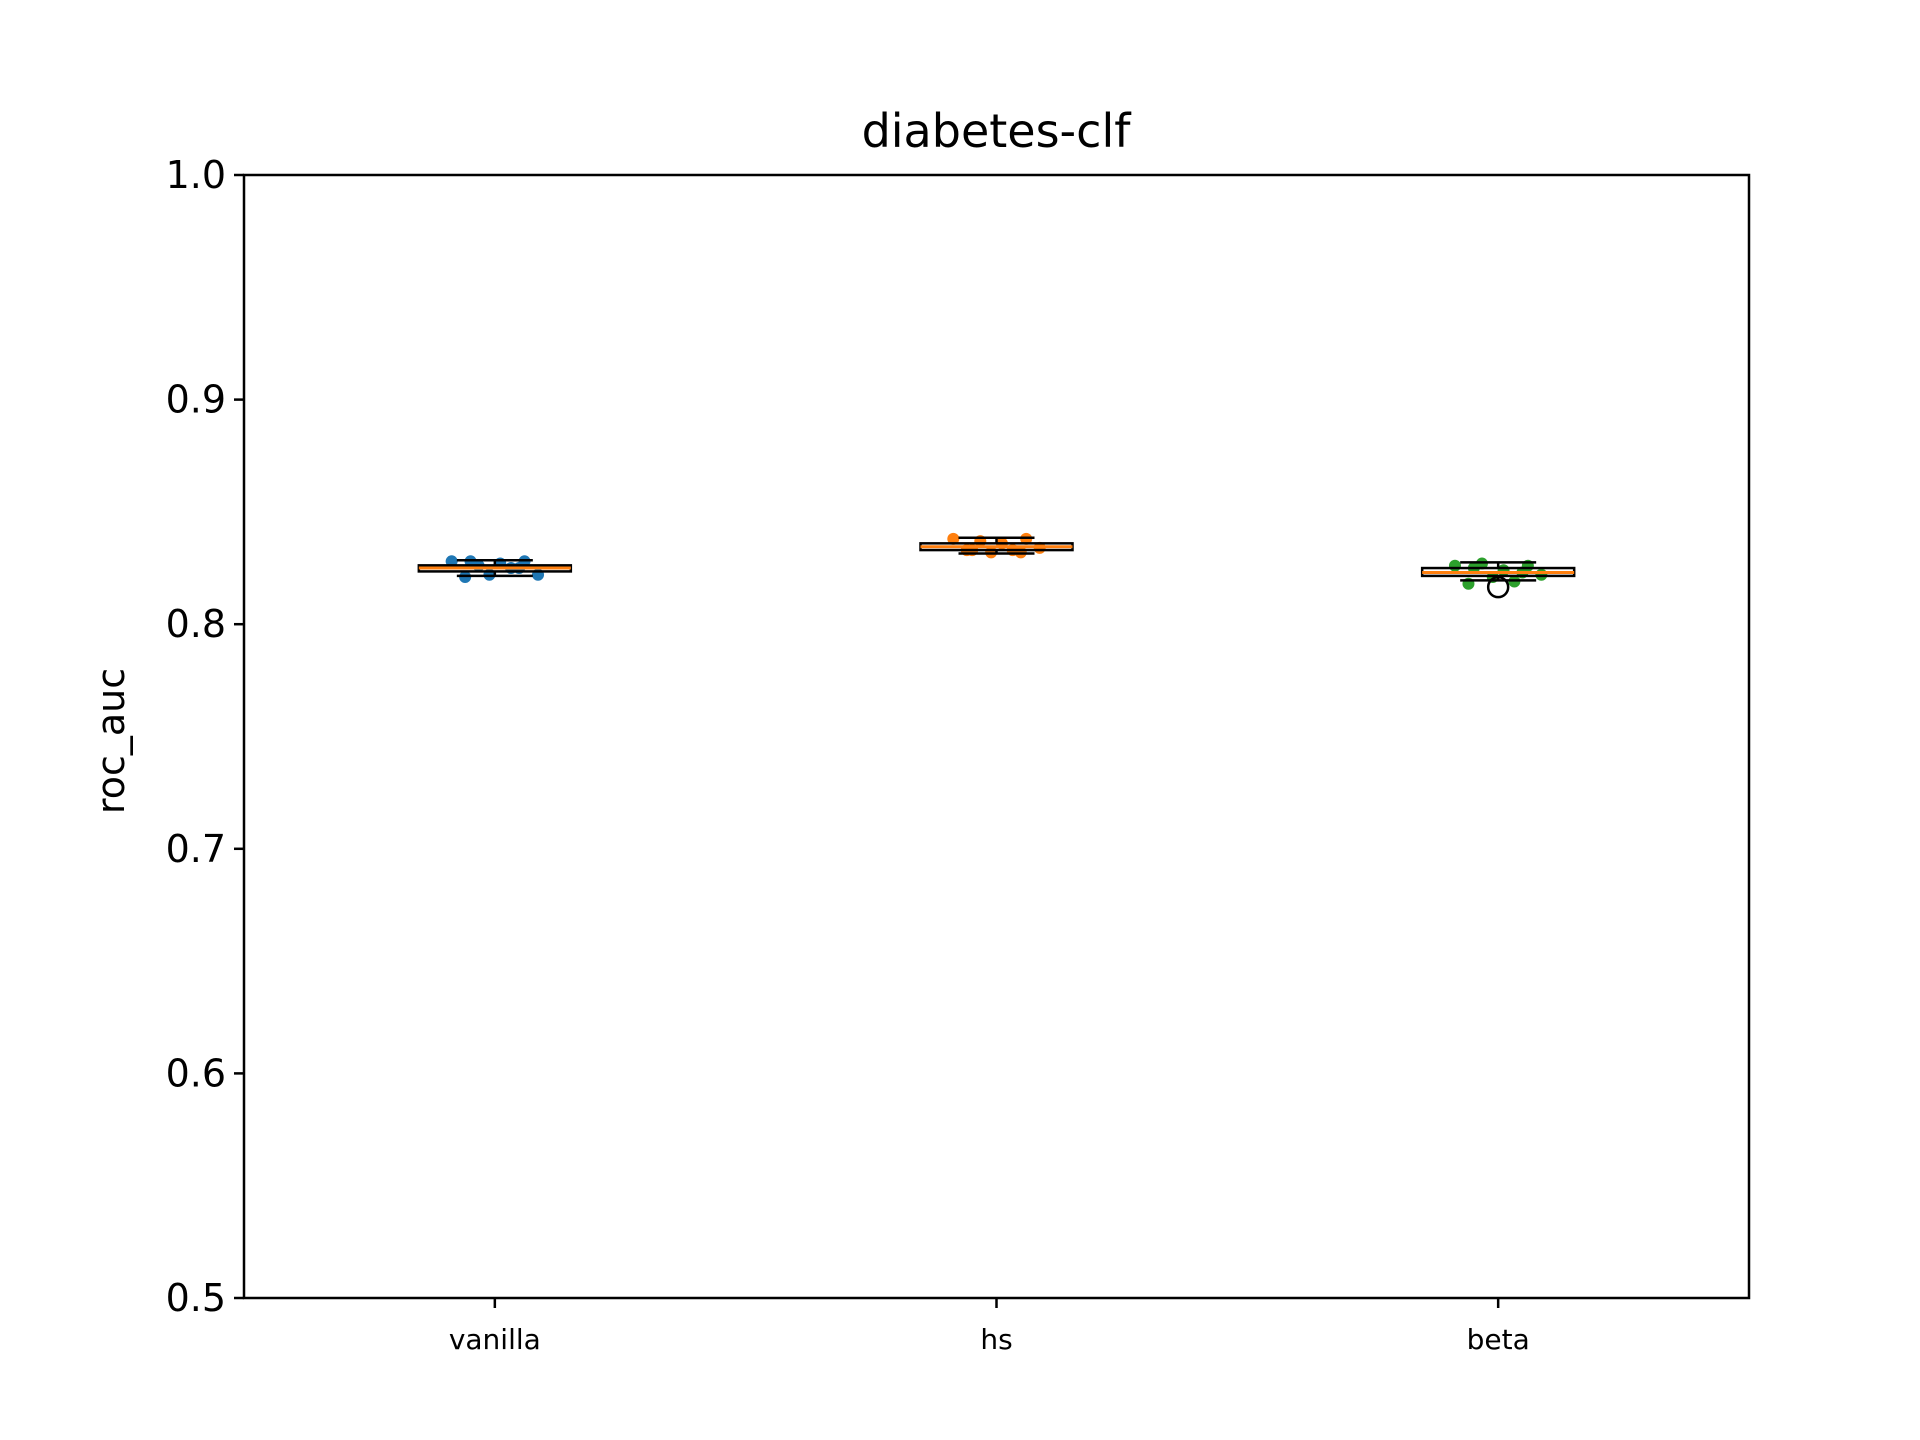 This screenshot has height=1440, width=1920. What do you see at coordinates (196, 849) in the screenshot?
I see `y-tick-label: 0.7` at bounding box center [196, 849].